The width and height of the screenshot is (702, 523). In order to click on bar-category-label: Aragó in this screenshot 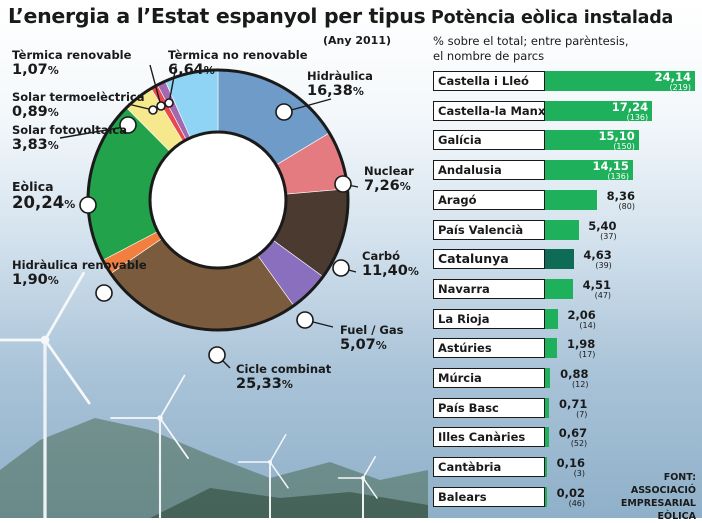, I will do `click(489, 200)`.